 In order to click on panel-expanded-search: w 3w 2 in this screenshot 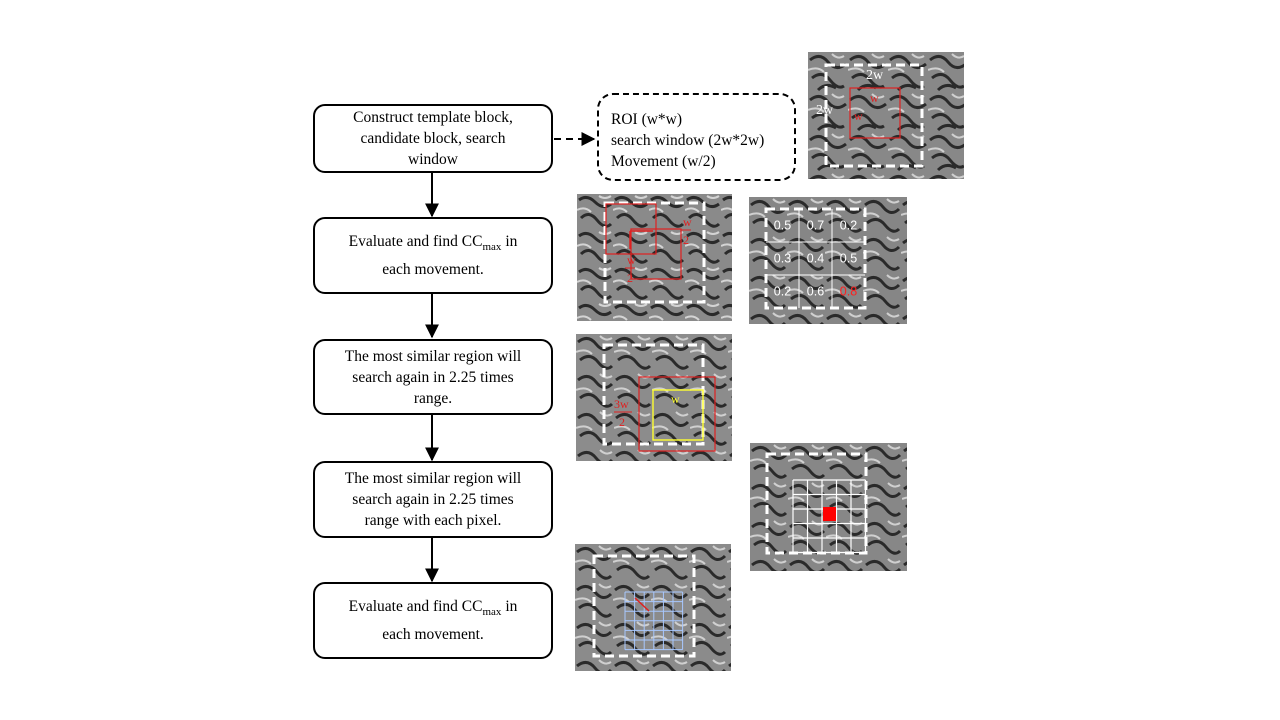, I will do `click(654, 397)`.